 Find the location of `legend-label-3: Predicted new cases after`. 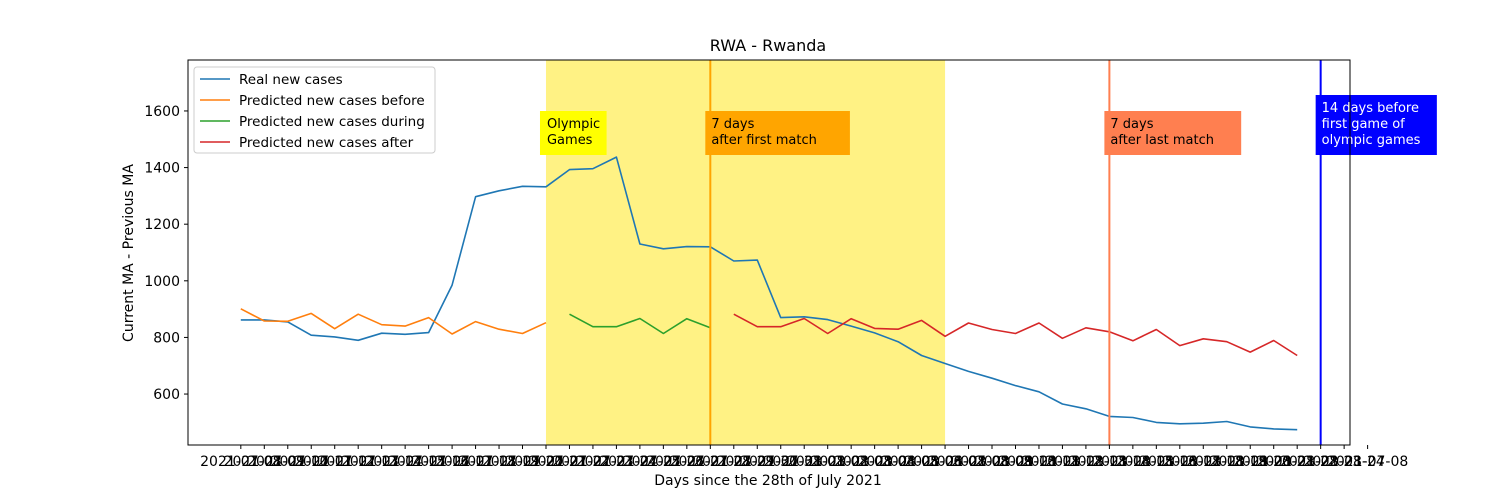

legend-label-3: Predicted new cases after is located at coordinates (326, 143).